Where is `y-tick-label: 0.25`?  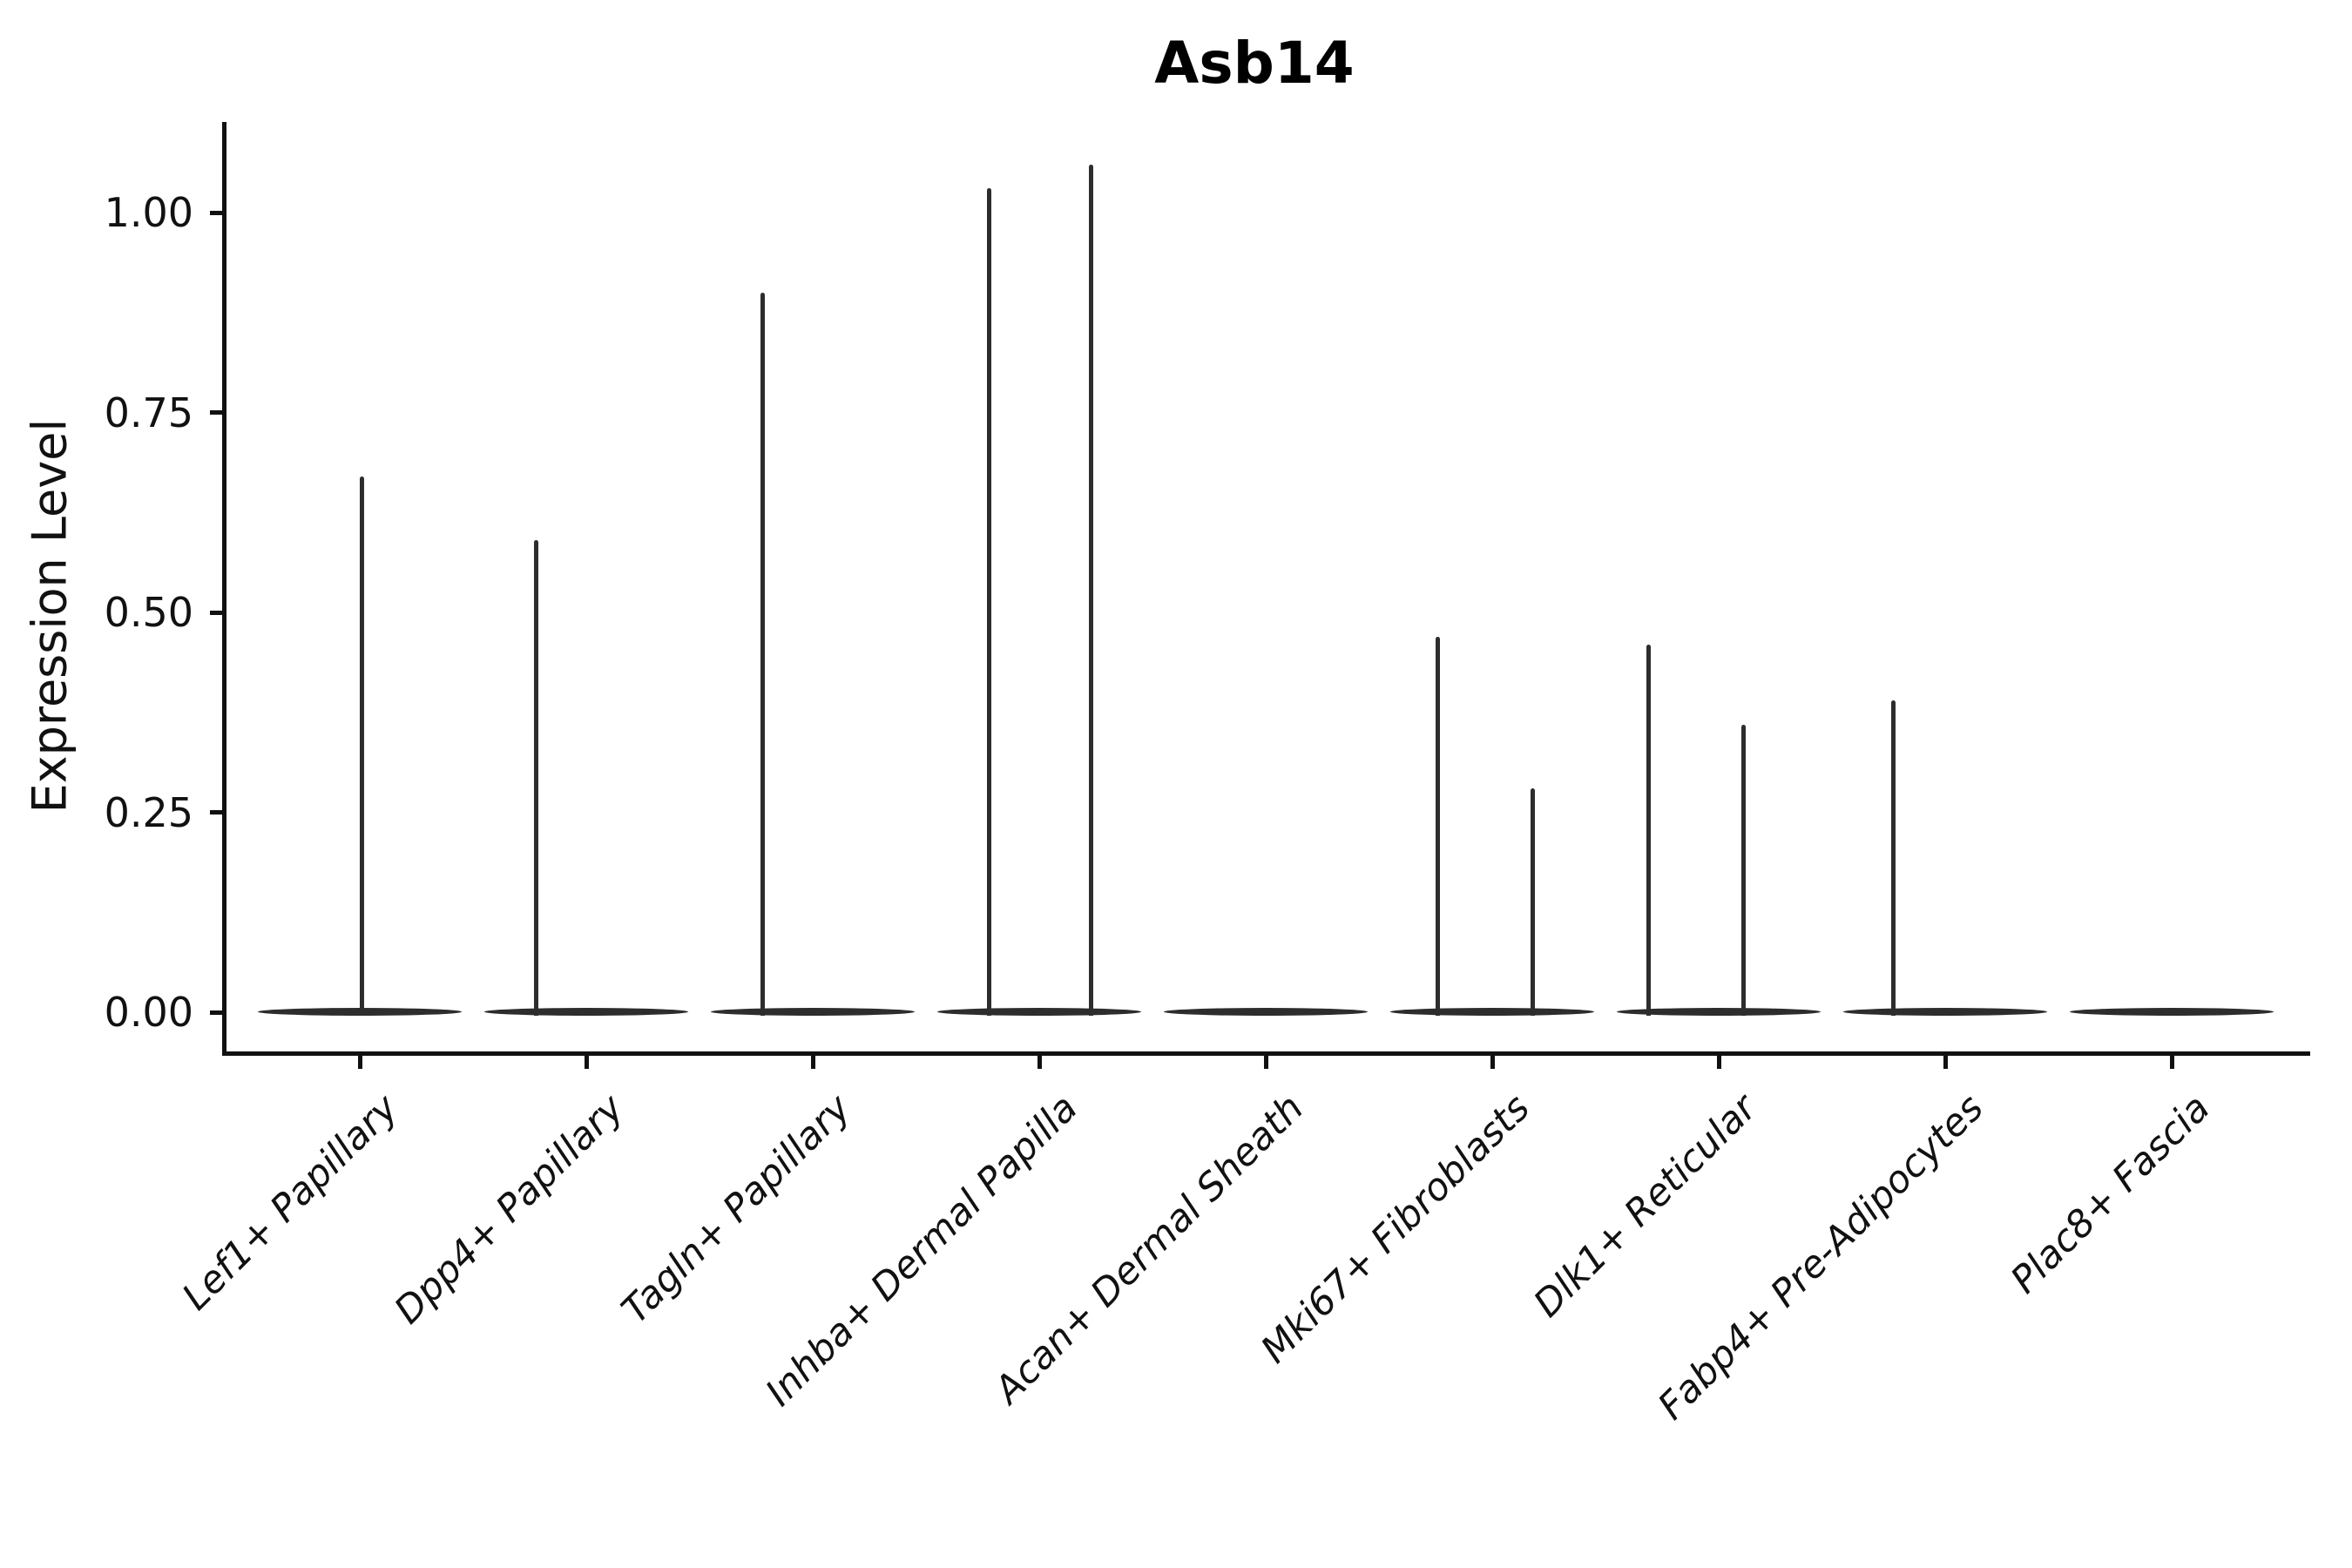
y-tick-label: 0.25 is located at coordinates (148, 812).